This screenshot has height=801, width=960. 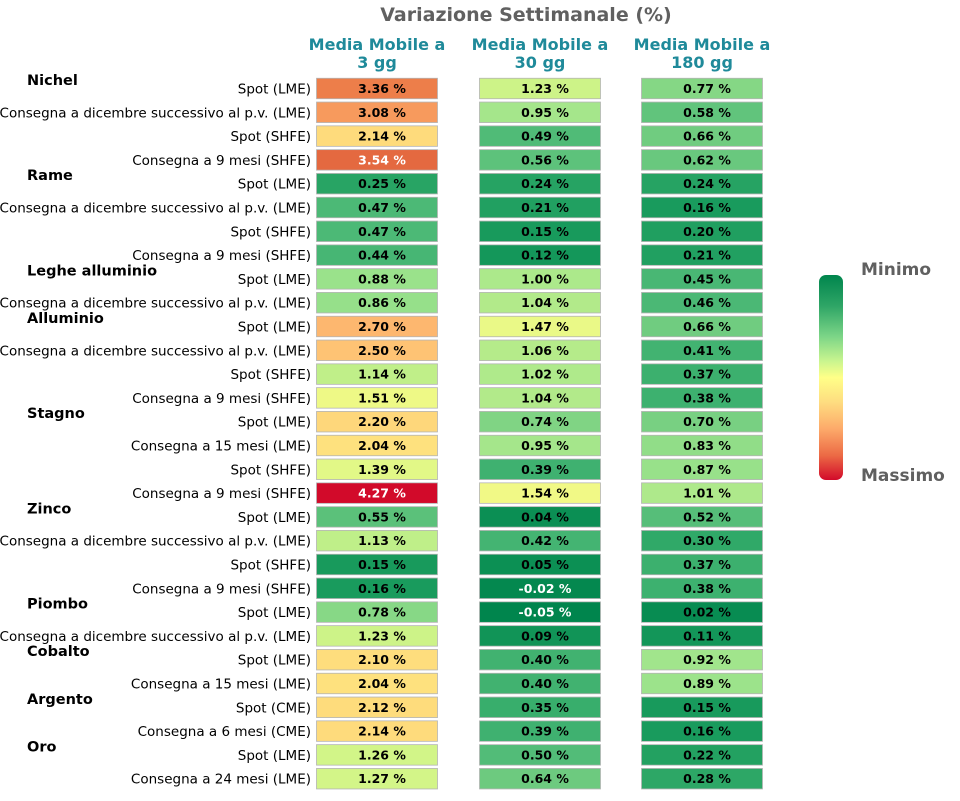 What do you see at coordinates (545, 88) in the screenshot?
I see `cell-value-label: 1.23 %` at bounding box center [545, 88].